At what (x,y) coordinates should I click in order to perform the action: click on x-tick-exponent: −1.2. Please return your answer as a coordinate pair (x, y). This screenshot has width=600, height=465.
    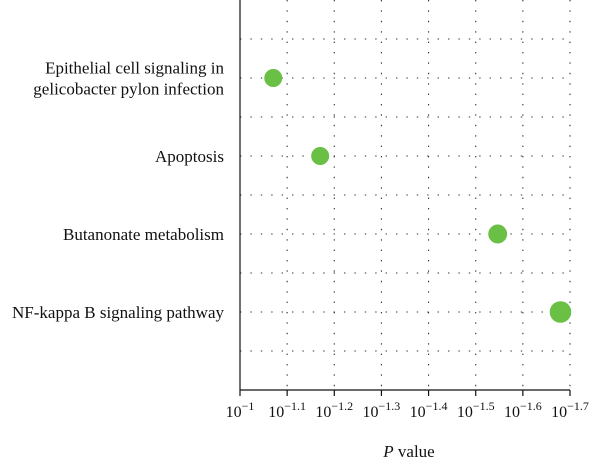
    Looking at the image, I should click on (342, 406).